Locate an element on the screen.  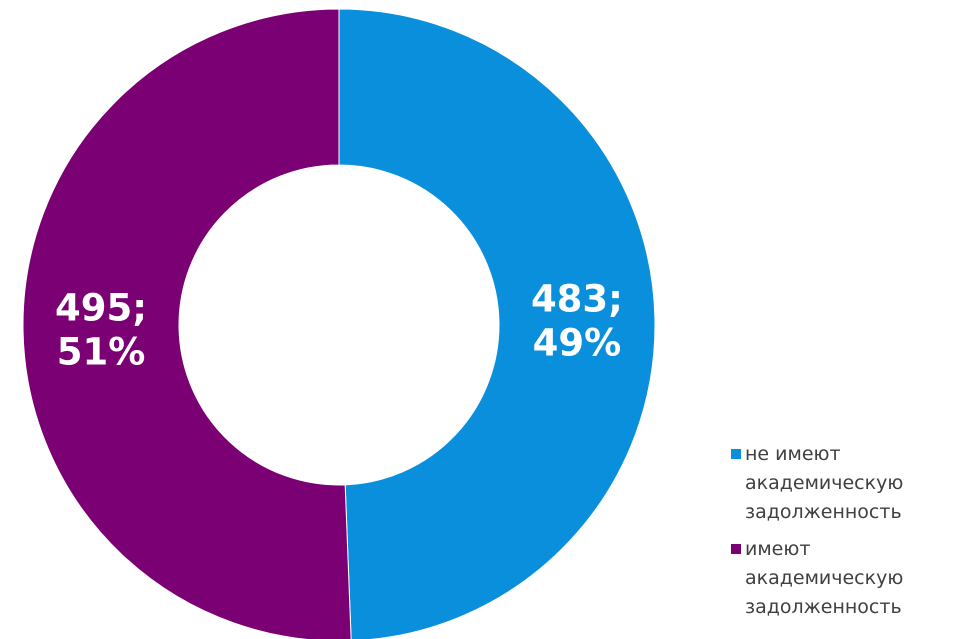
legend-item: имеют академическую задолженность is located at coordinates (850, 578).